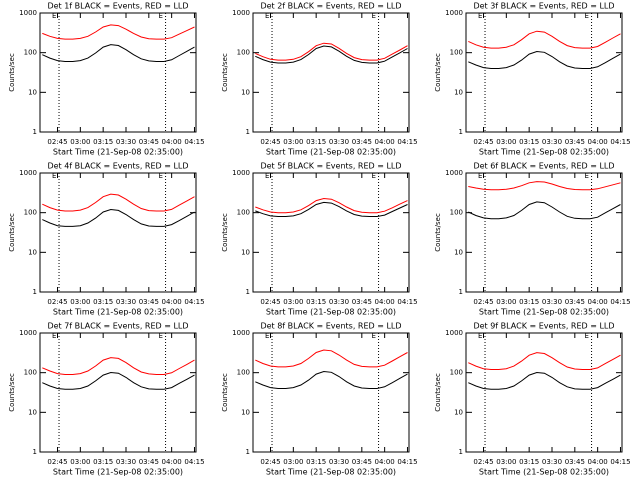  What do you see at coordinates (330, 166) in the screenshot?
I see `chart-title: Det 5f BLACK = Events, RED = LLD` at bounding box center [330, 166].